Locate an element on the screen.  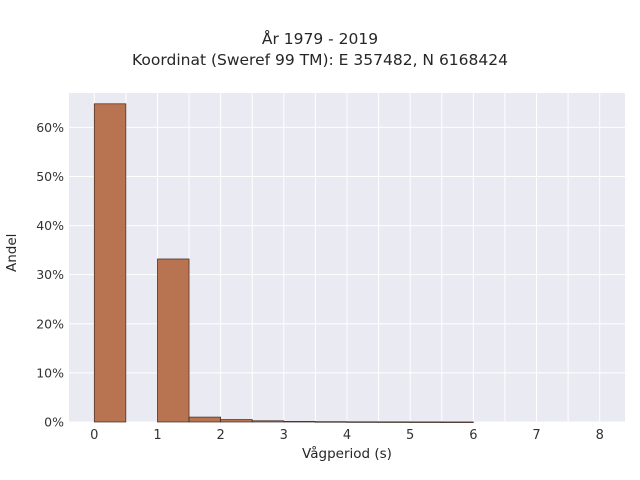
y-tick-label: 60% is located at coordinates (50, 127).